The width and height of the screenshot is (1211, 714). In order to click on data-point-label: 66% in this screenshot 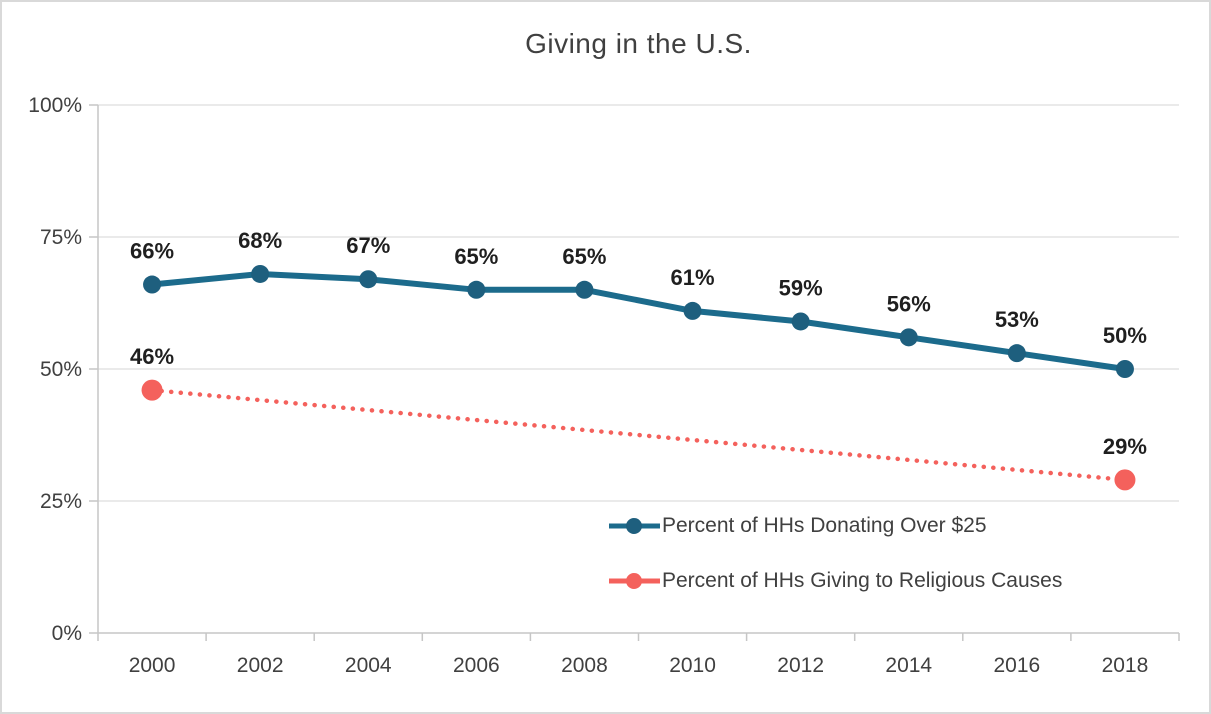, I will do `click(152, 251)`.